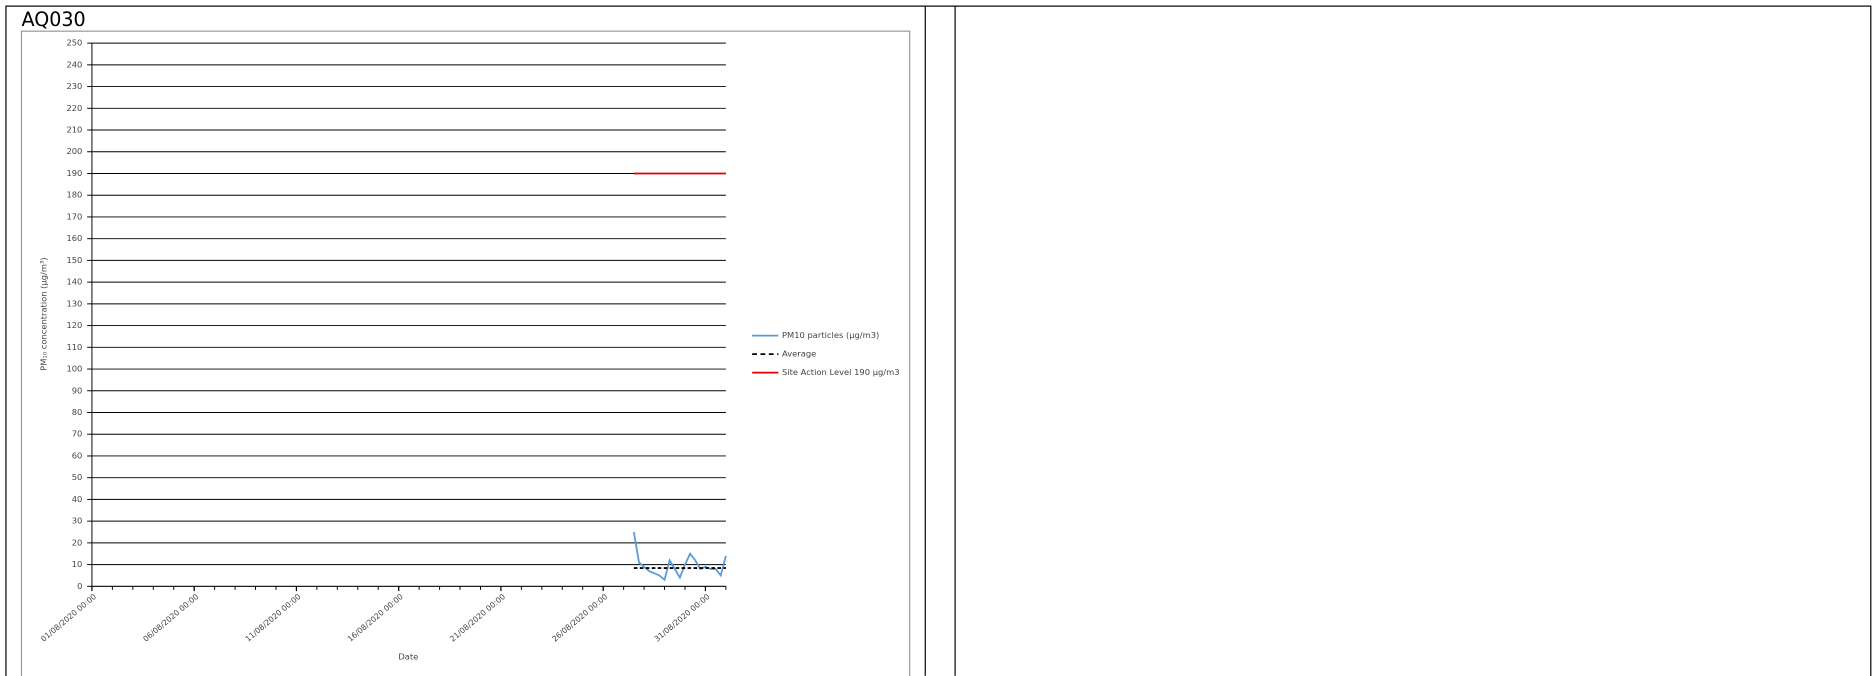 The image size is (1872, 676). What do you see at coordinates (77, 434) in the screenshot?
I see `y-tick-label: 70` at bounding box center [77, 434].